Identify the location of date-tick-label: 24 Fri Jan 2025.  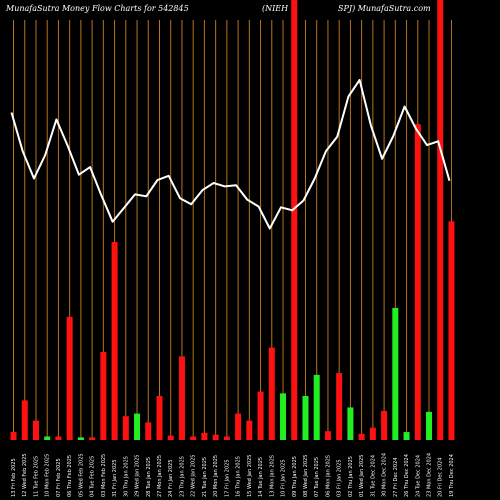
(171, 478).